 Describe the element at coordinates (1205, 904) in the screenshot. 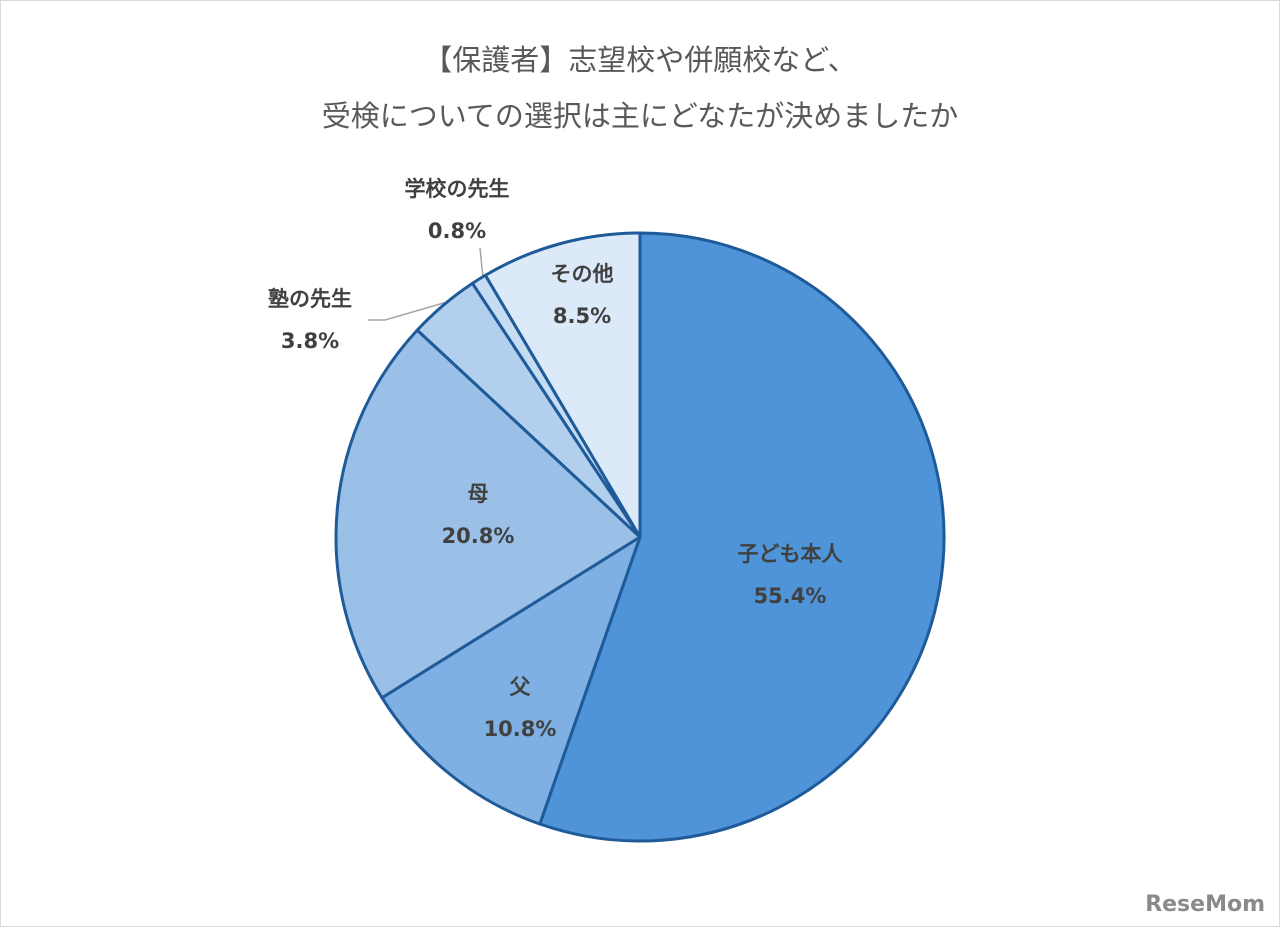

I see `watermark: ReseMom` at that location.